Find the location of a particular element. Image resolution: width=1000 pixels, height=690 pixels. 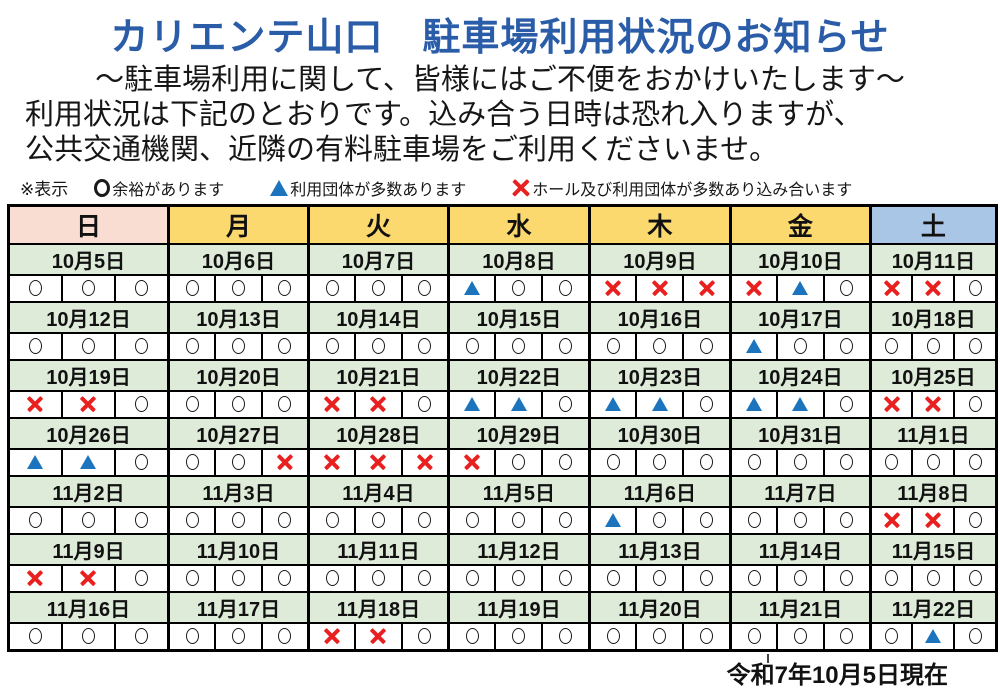

weekday-header-cell: 土 is located at coordinates (933, 224).